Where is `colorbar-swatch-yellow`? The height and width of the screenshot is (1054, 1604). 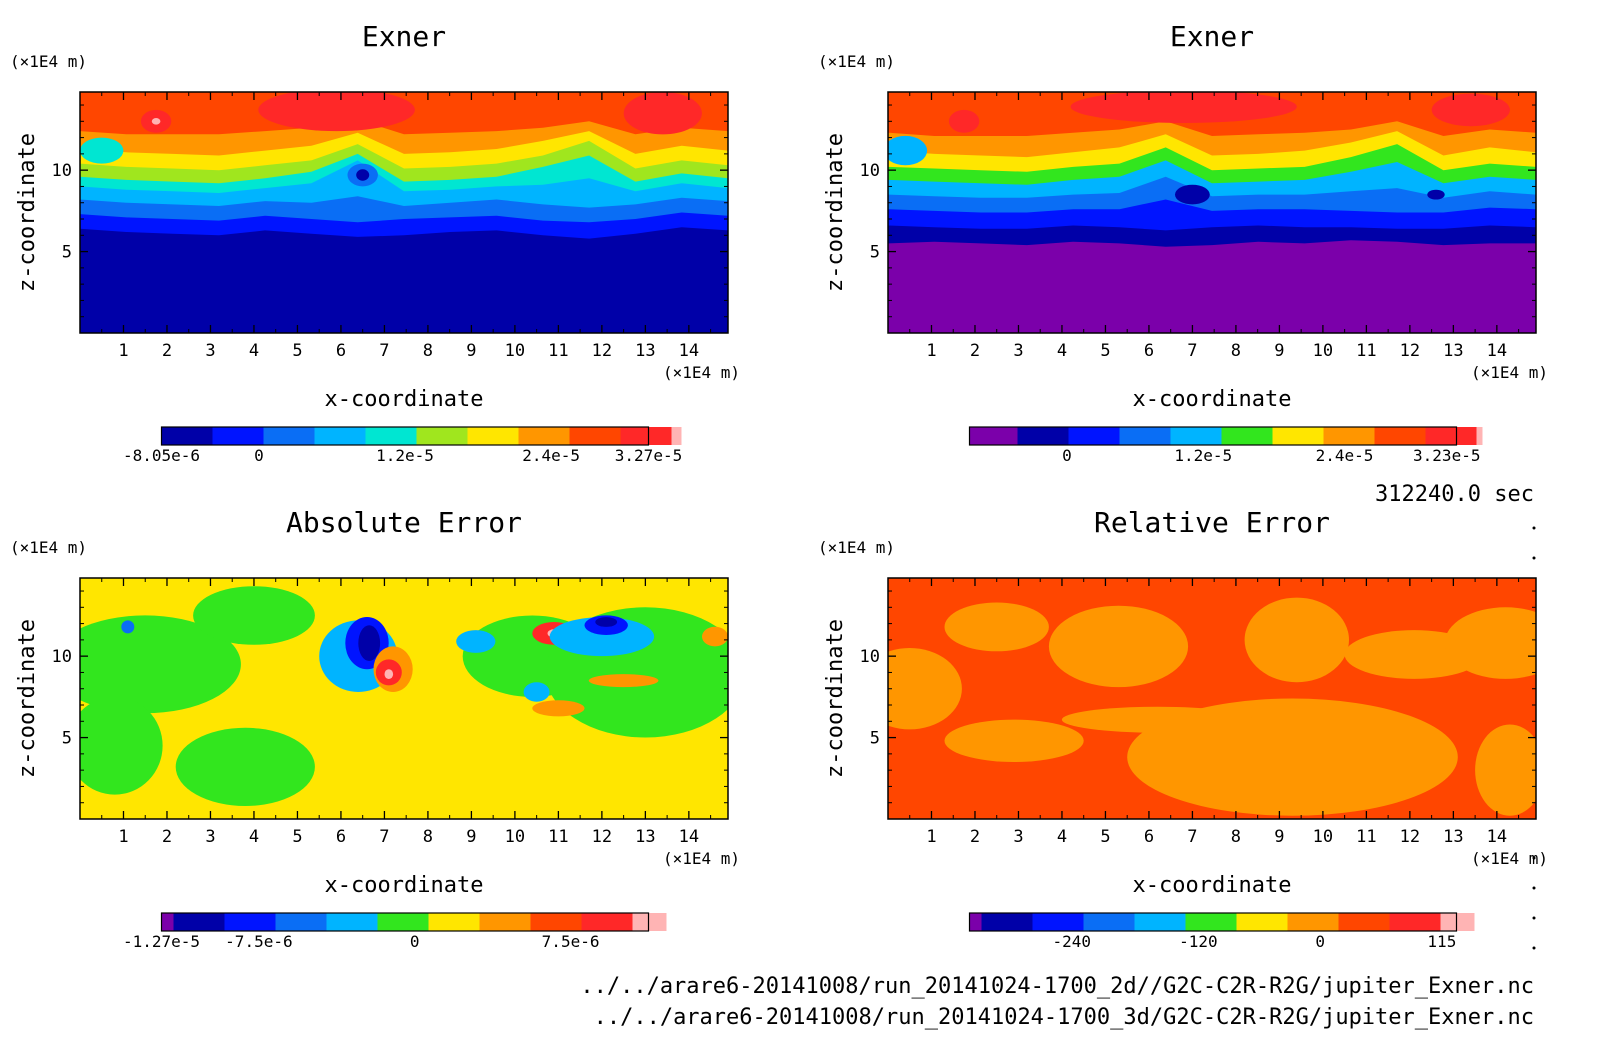 colorbar-swatch-yellow is located at coordinates (1262, 922).